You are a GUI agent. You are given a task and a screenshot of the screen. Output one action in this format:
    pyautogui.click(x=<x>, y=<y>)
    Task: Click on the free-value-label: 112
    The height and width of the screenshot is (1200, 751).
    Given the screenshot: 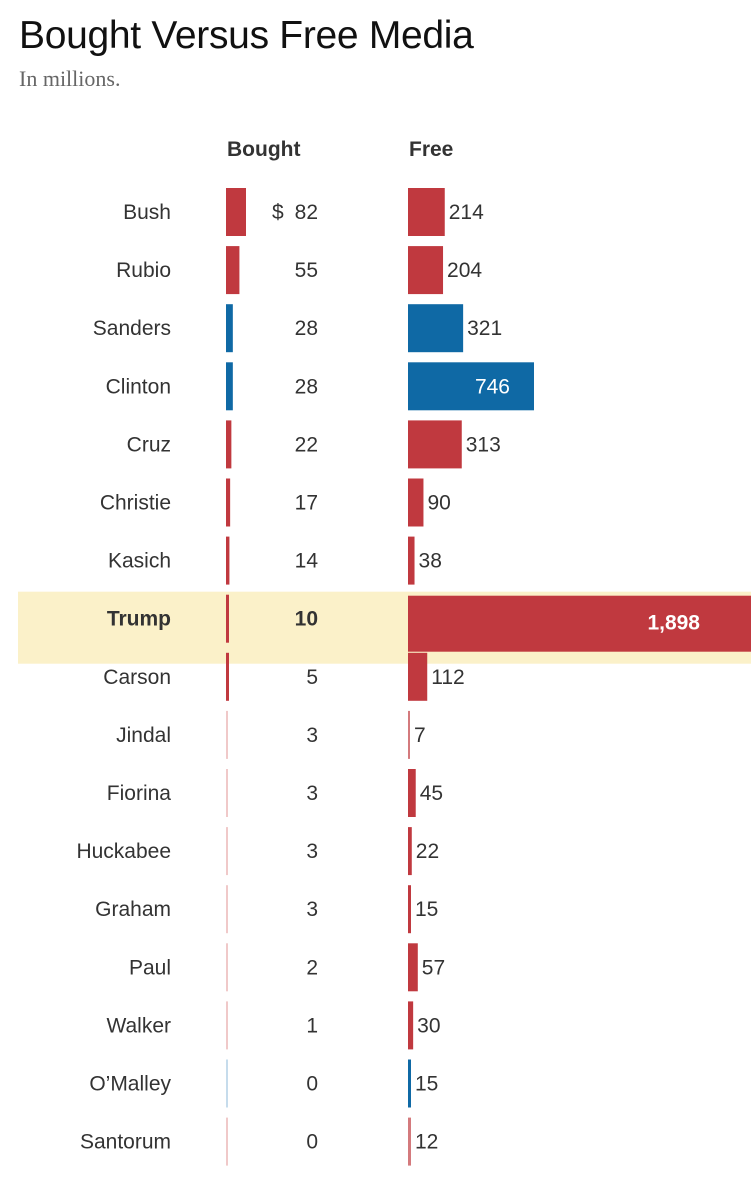 What is the action you would take?
    pyautogui.click(x=447, y=677)
    